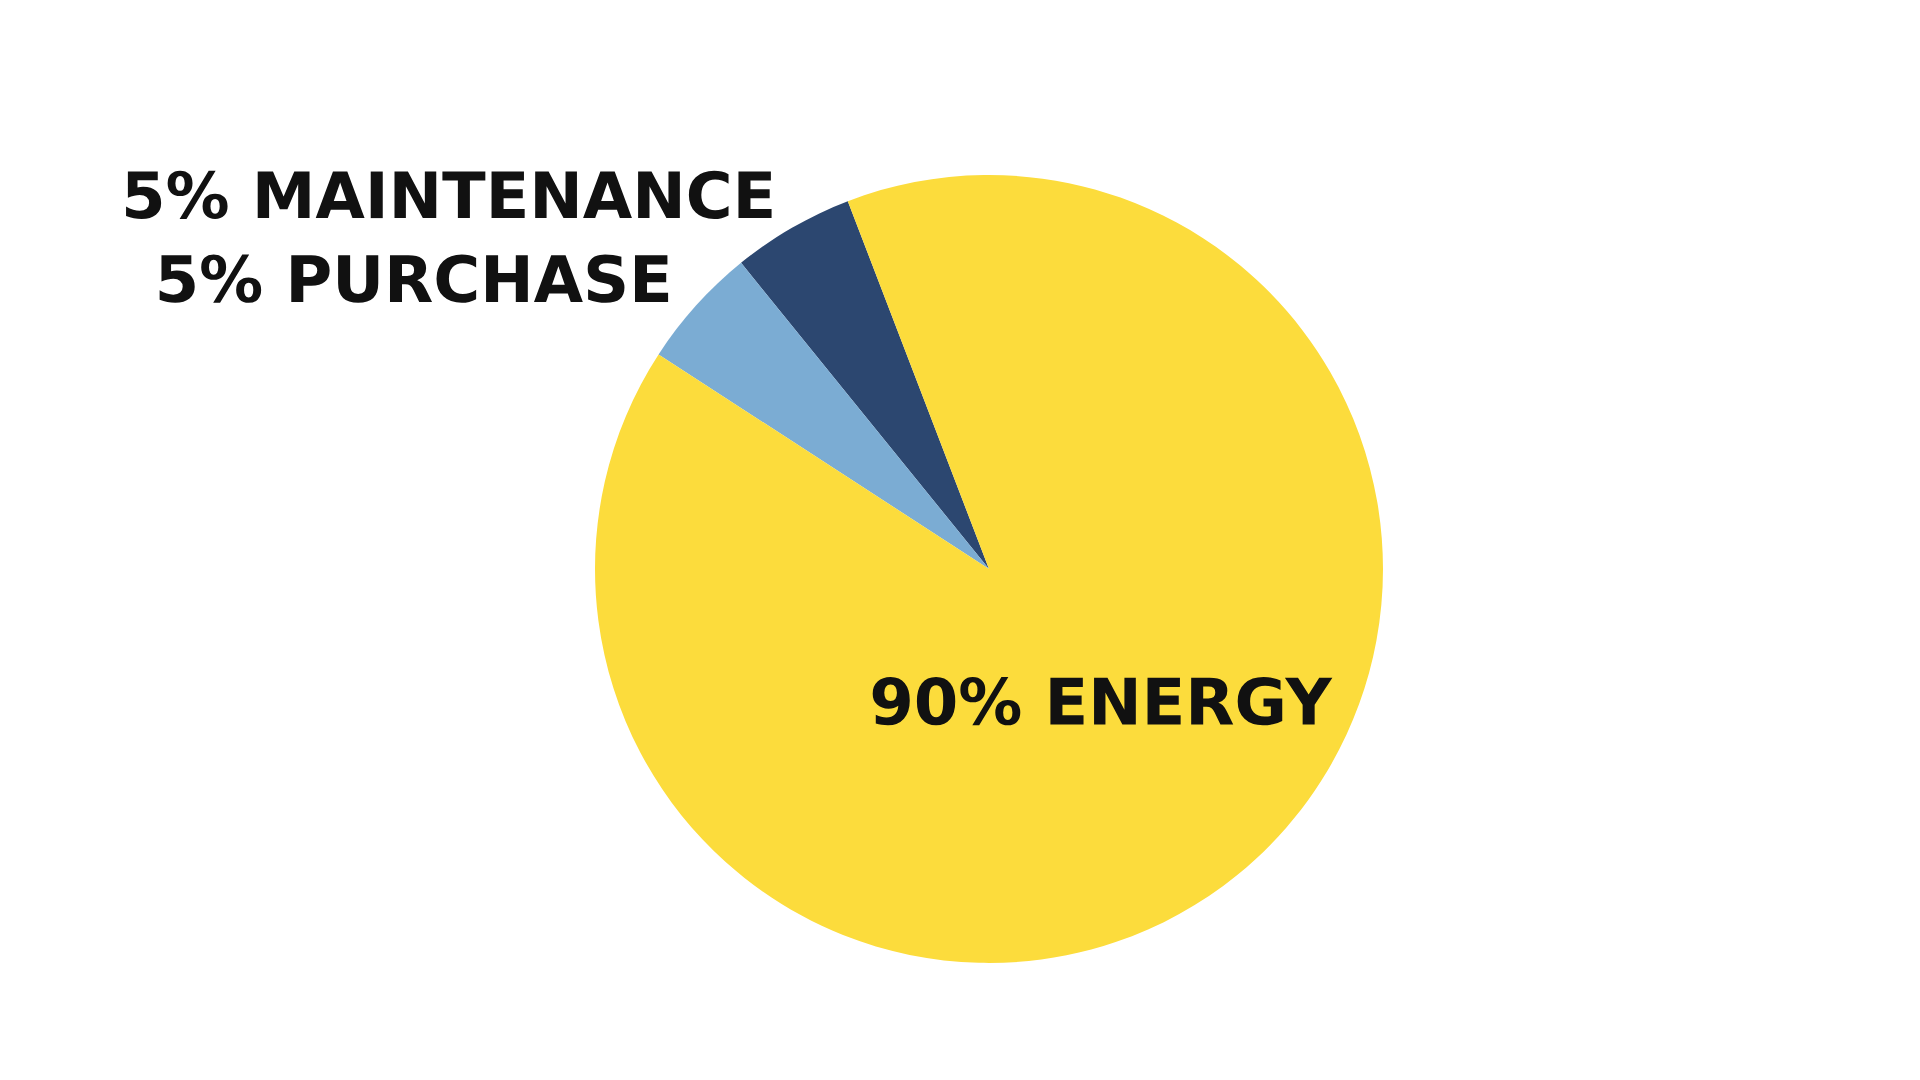  Describe the element at coordinates (414, 278) in the screenshot. I see `slice-label: 5% PURCHASE` at that location.